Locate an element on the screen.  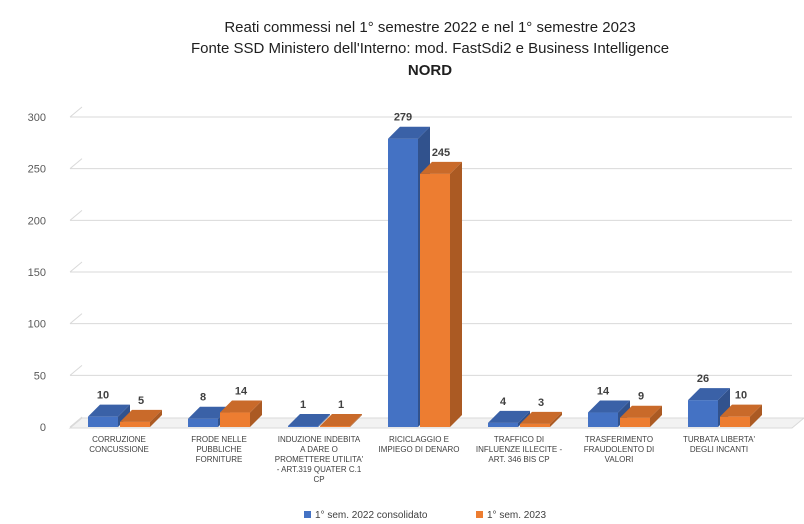
category-label-line: ART. 346 BIS CP is located at coordinates (518, 459).